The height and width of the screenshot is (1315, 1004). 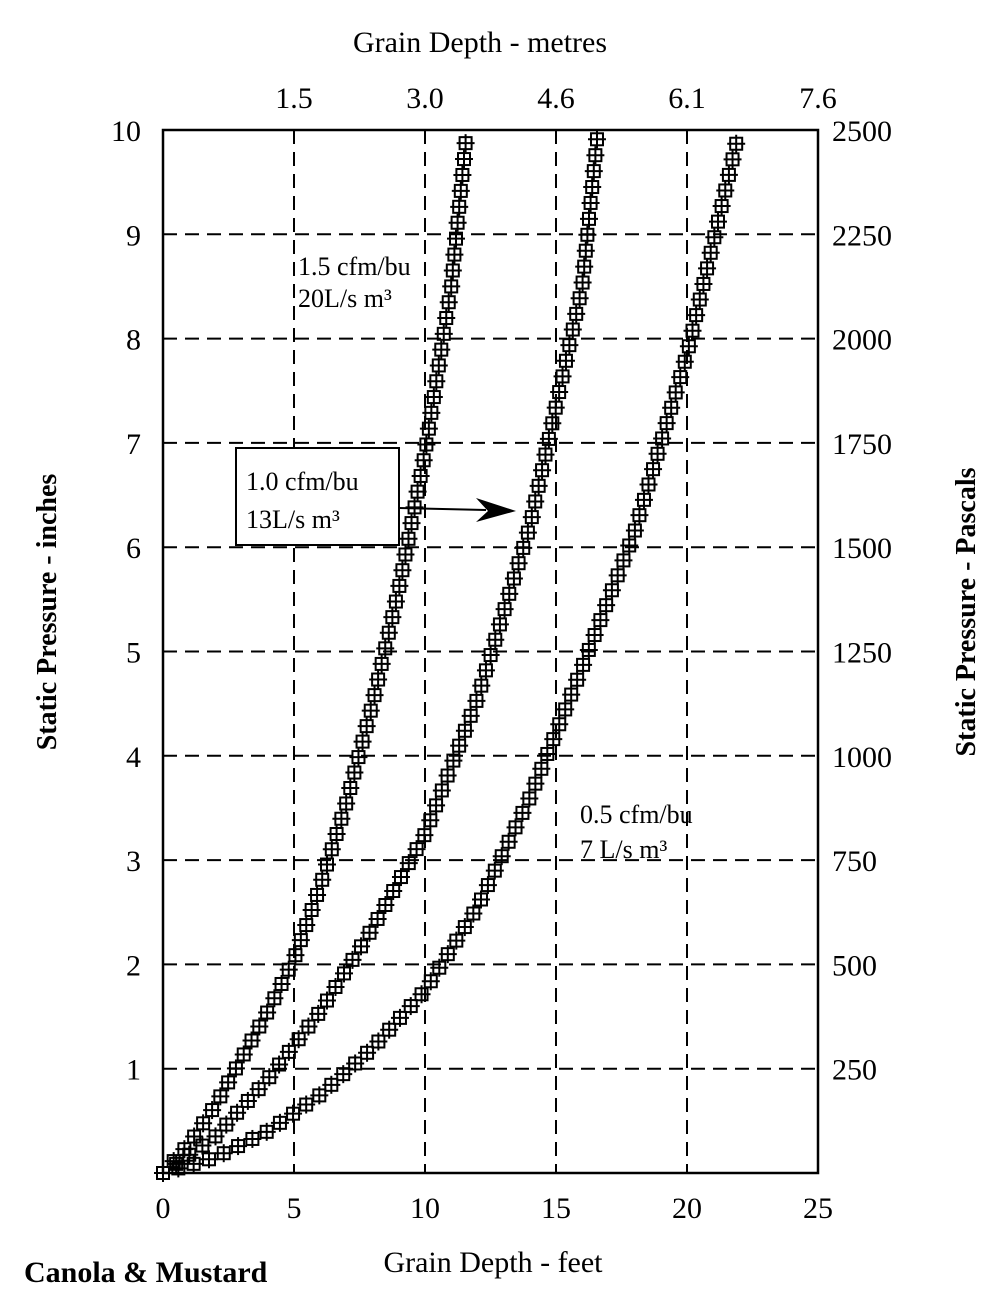 I want to click on y-tick-label-left: 2, so click(x=133, y=965).